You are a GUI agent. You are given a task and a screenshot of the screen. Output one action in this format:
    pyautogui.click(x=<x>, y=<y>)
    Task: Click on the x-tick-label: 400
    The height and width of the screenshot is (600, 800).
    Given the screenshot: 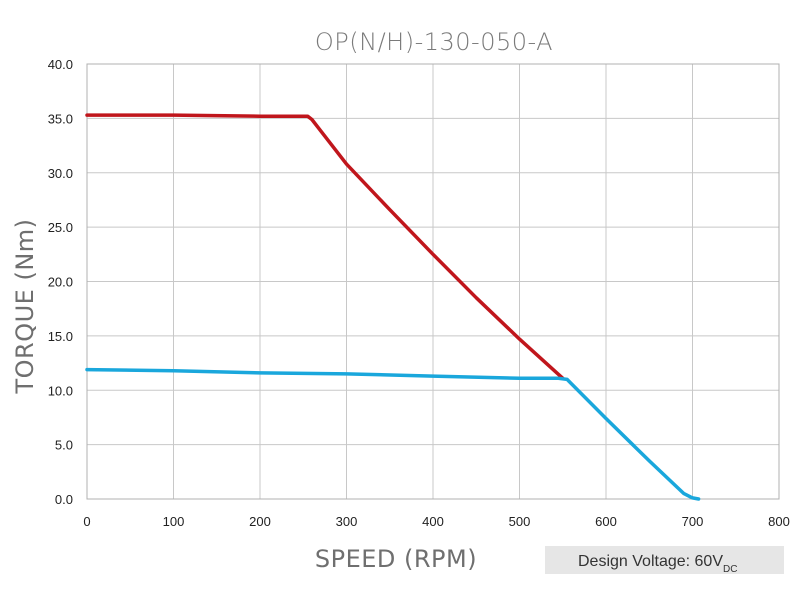 What is the action you would take?
    pyautogui.click(x=433, y=521)
    